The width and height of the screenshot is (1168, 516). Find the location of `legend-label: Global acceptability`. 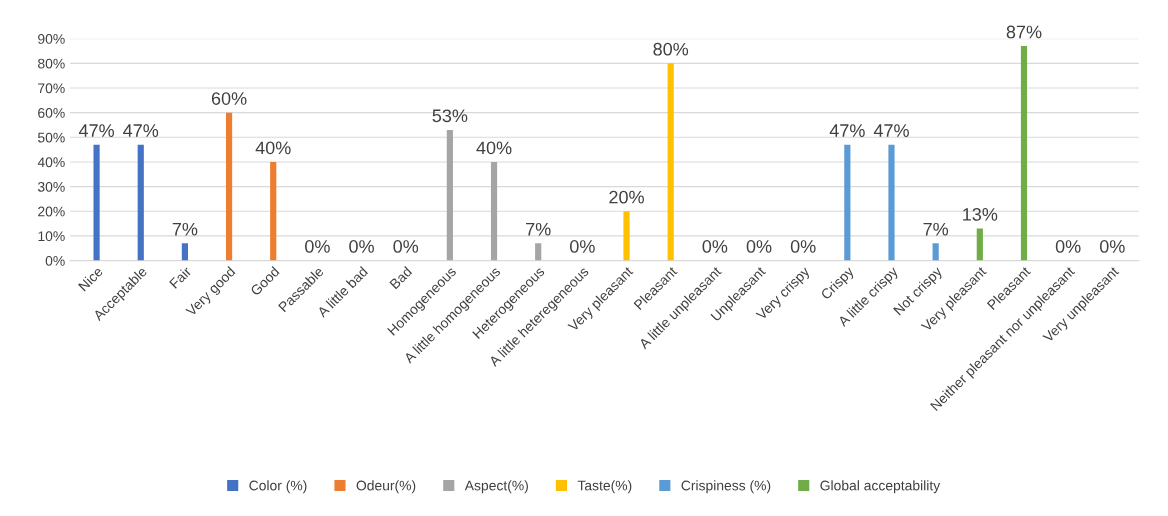

legend-label: Global acceptability is located at coordinates (880, 487).